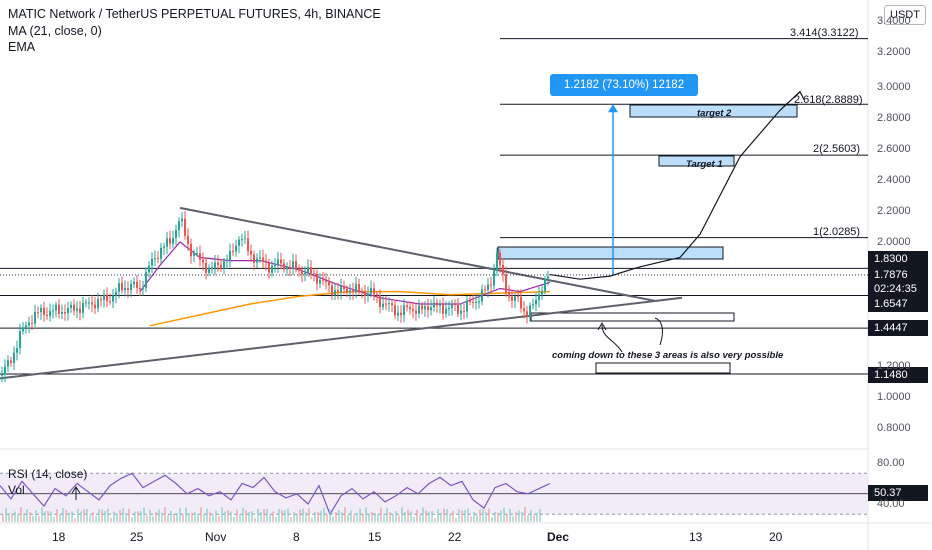 This screenshot has height=550, width=932. What do you see at coordinates (22, 47) in the screenshot?
I see `ema-indicator-label: EMA` at bounding box center [22, 47].